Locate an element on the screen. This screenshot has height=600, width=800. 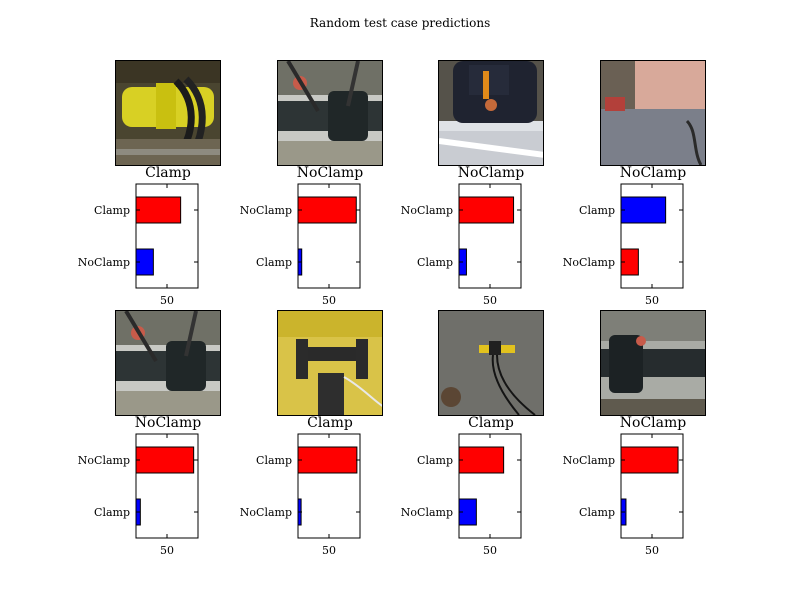
figure-title: Random test case predictions is located at coordinates (400, 23).